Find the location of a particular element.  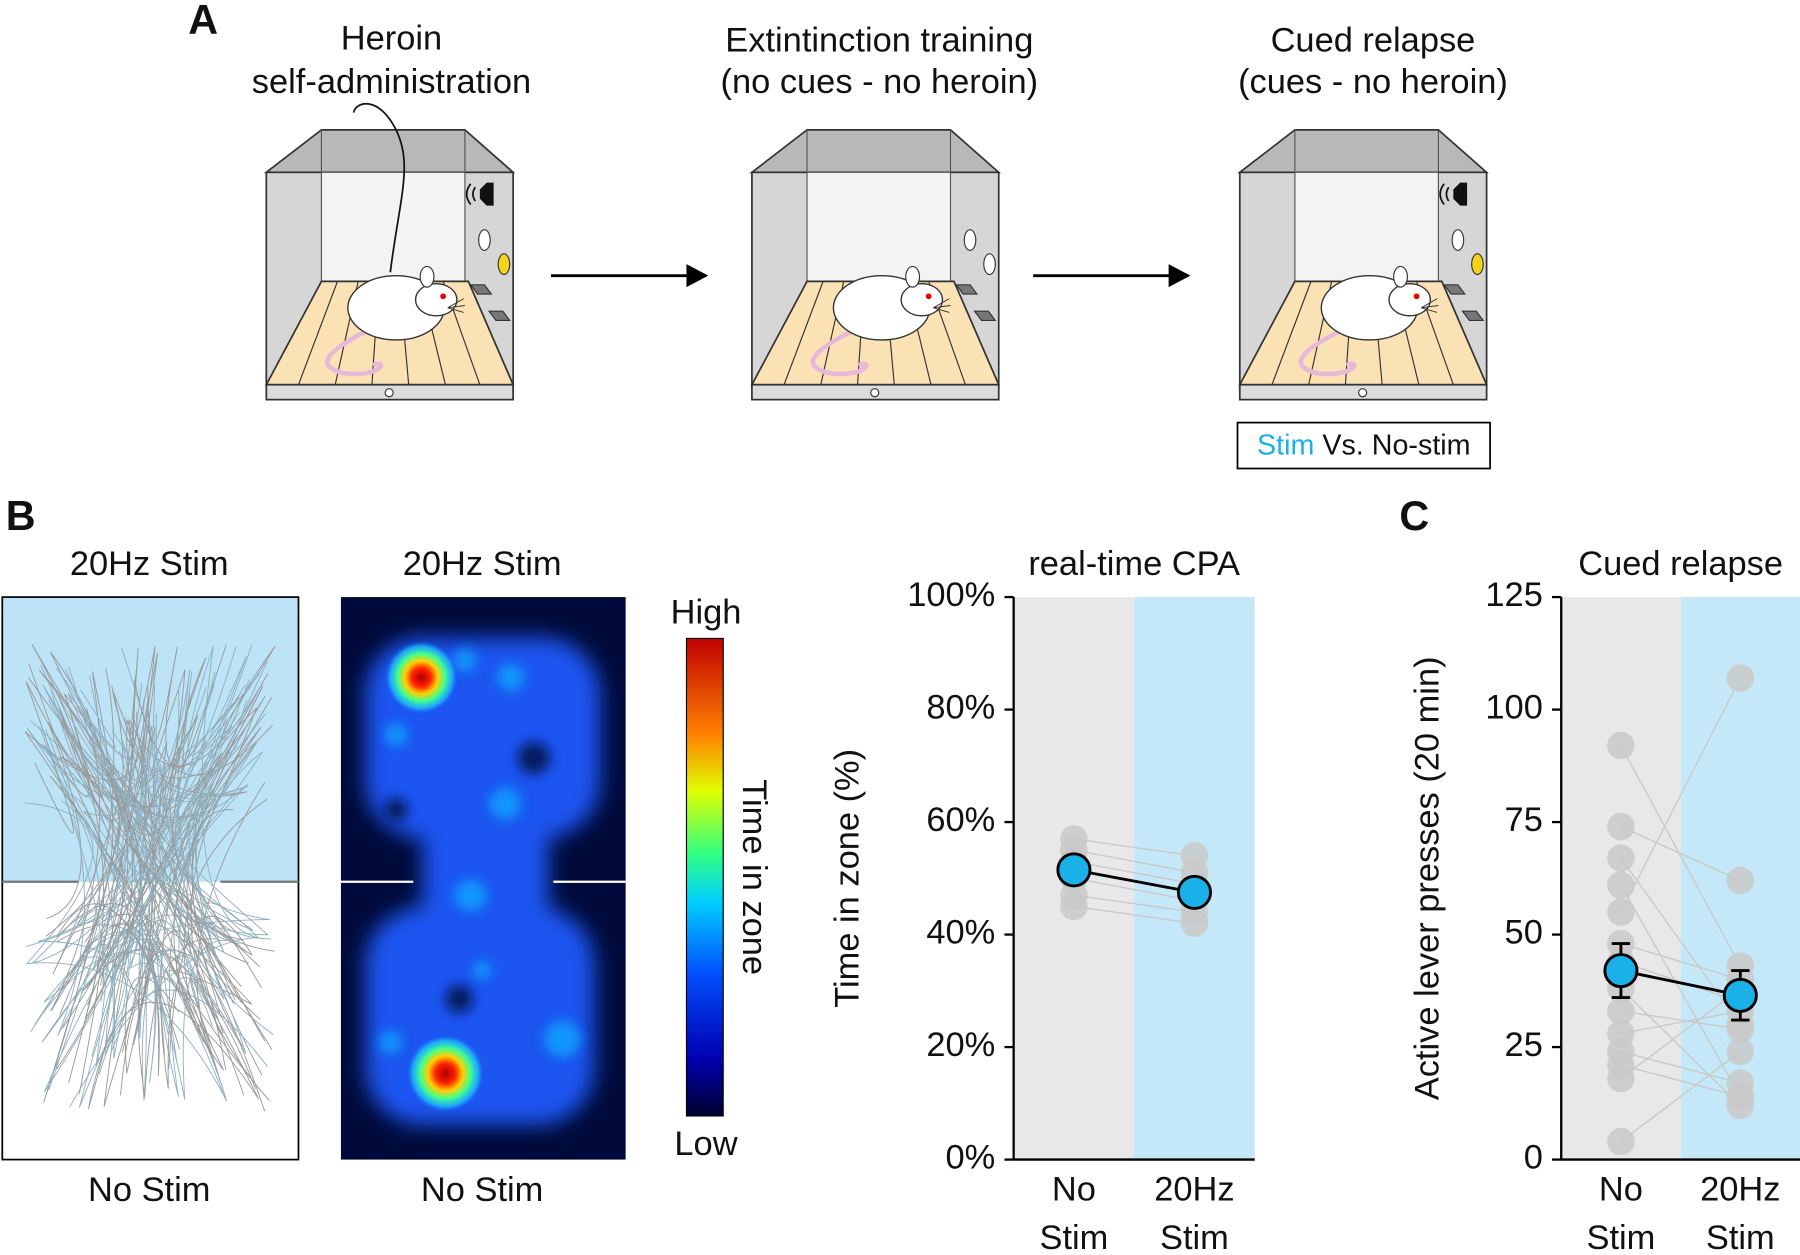

chart-title: Cued relapse is located at coordinates (1680, 564).